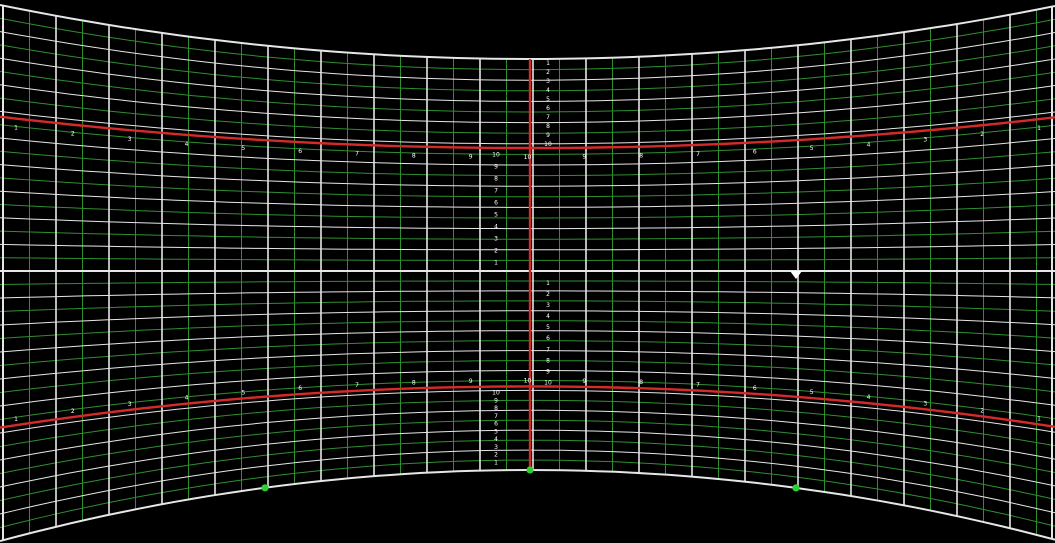 This screenshot has height=543, width=1055. I want to click on lower-band-label: 9, so click(584, 381).